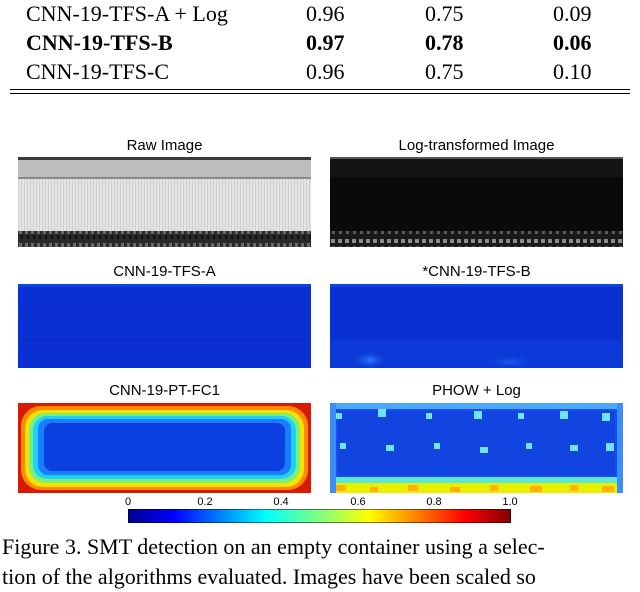 The height and width of the screenshot is (592, 640). I want to click on colorbar-tick: 0.4, so click(281, 502).